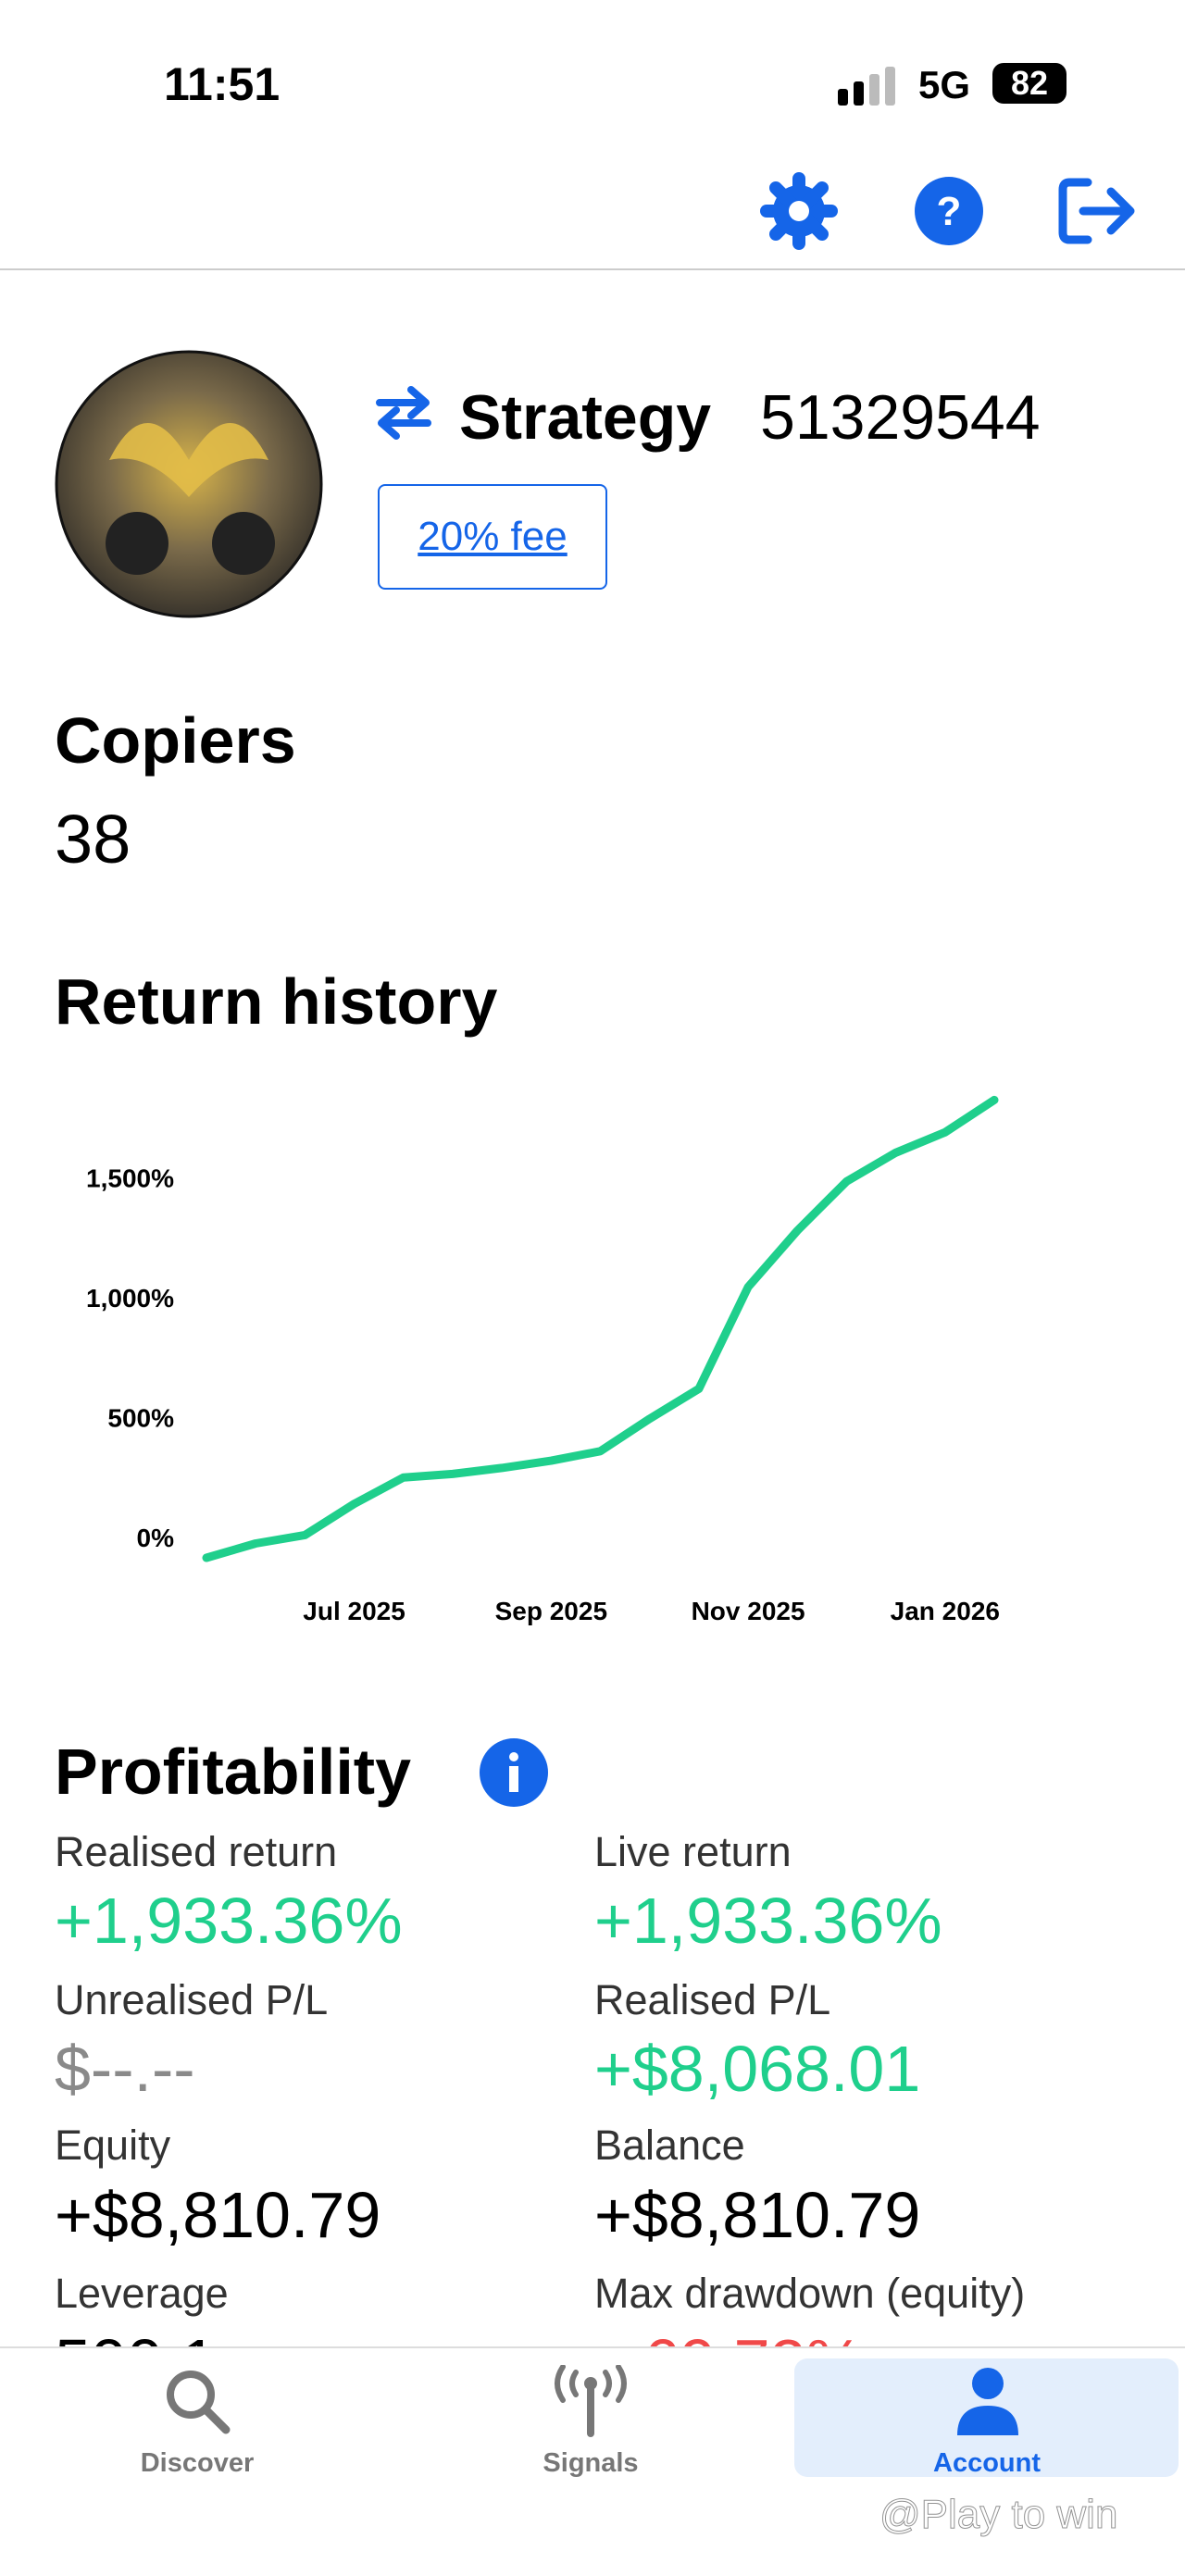 This screenshot has width=1185, height=2576. Describe the element at coordinates (748, 1611) in the screenshot. I see `x-tick-label: Nov 2025` at that location.